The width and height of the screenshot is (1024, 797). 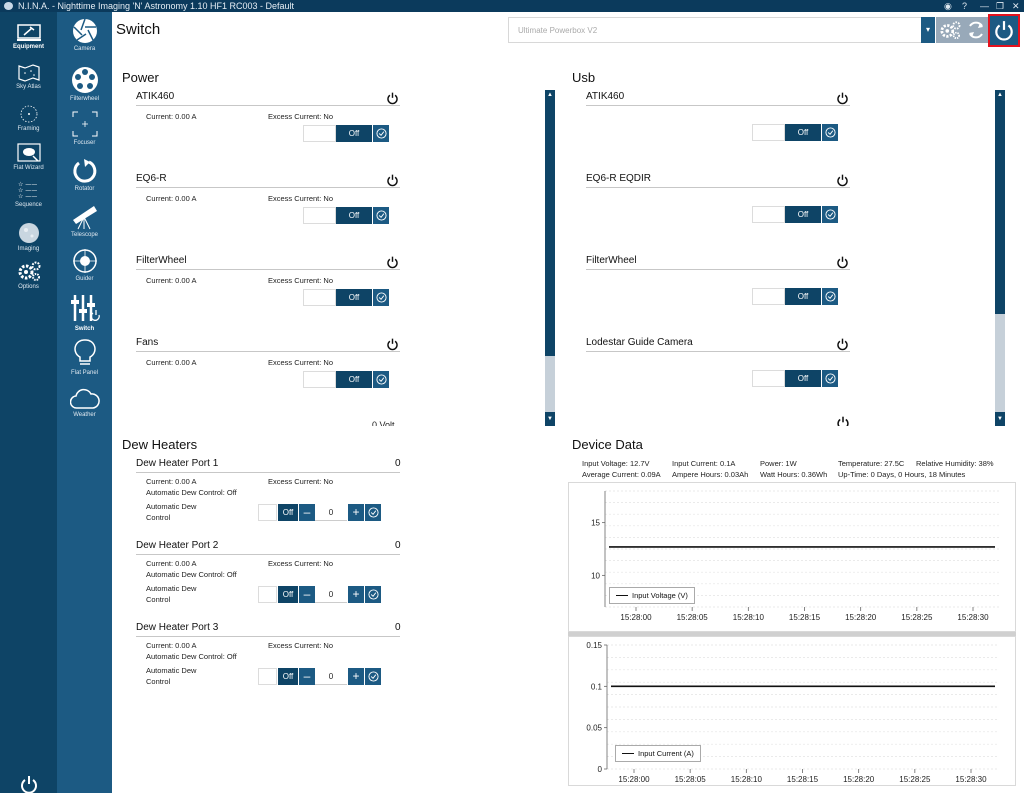 What do you see at coordinates (301, 481) in the screenshot?
I see `dew-heater-excess: Excess Current: No` at bounding box center [301, 481].